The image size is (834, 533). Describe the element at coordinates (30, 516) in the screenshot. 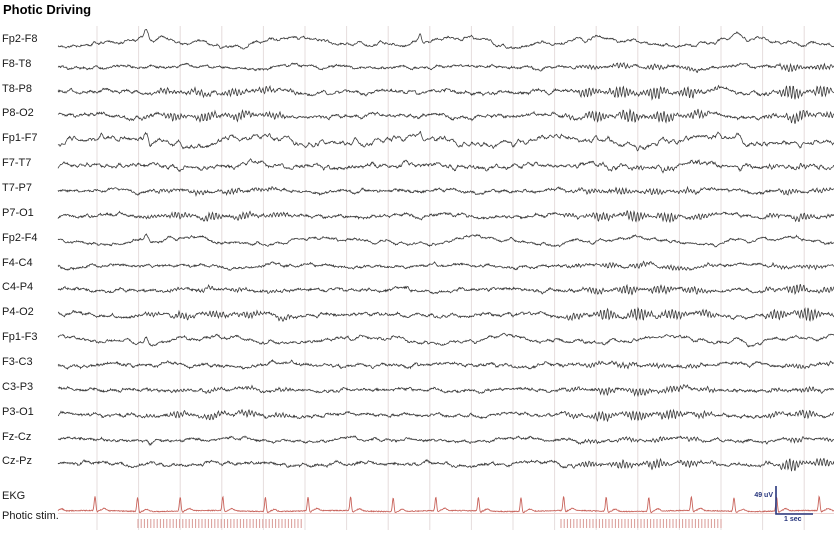

I see `channel-label-photic-stim: Photic stim.` at that location.